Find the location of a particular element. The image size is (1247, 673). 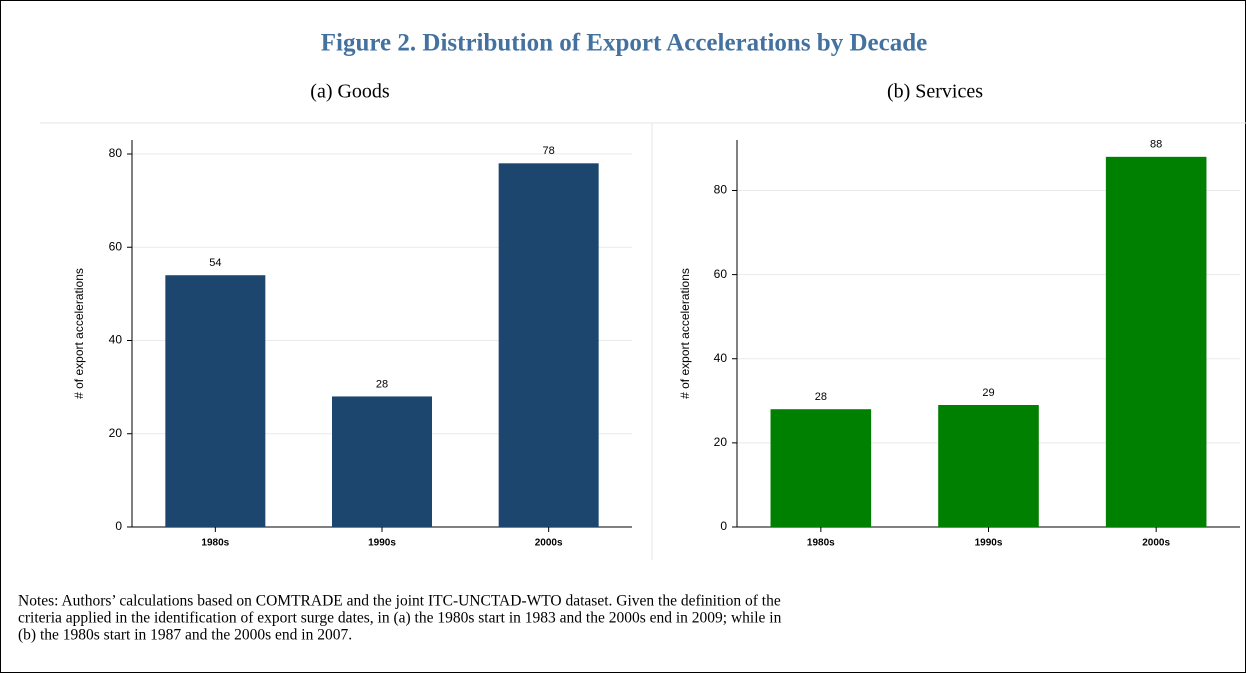

value-label: 54 is located at coordinates (215, 263).